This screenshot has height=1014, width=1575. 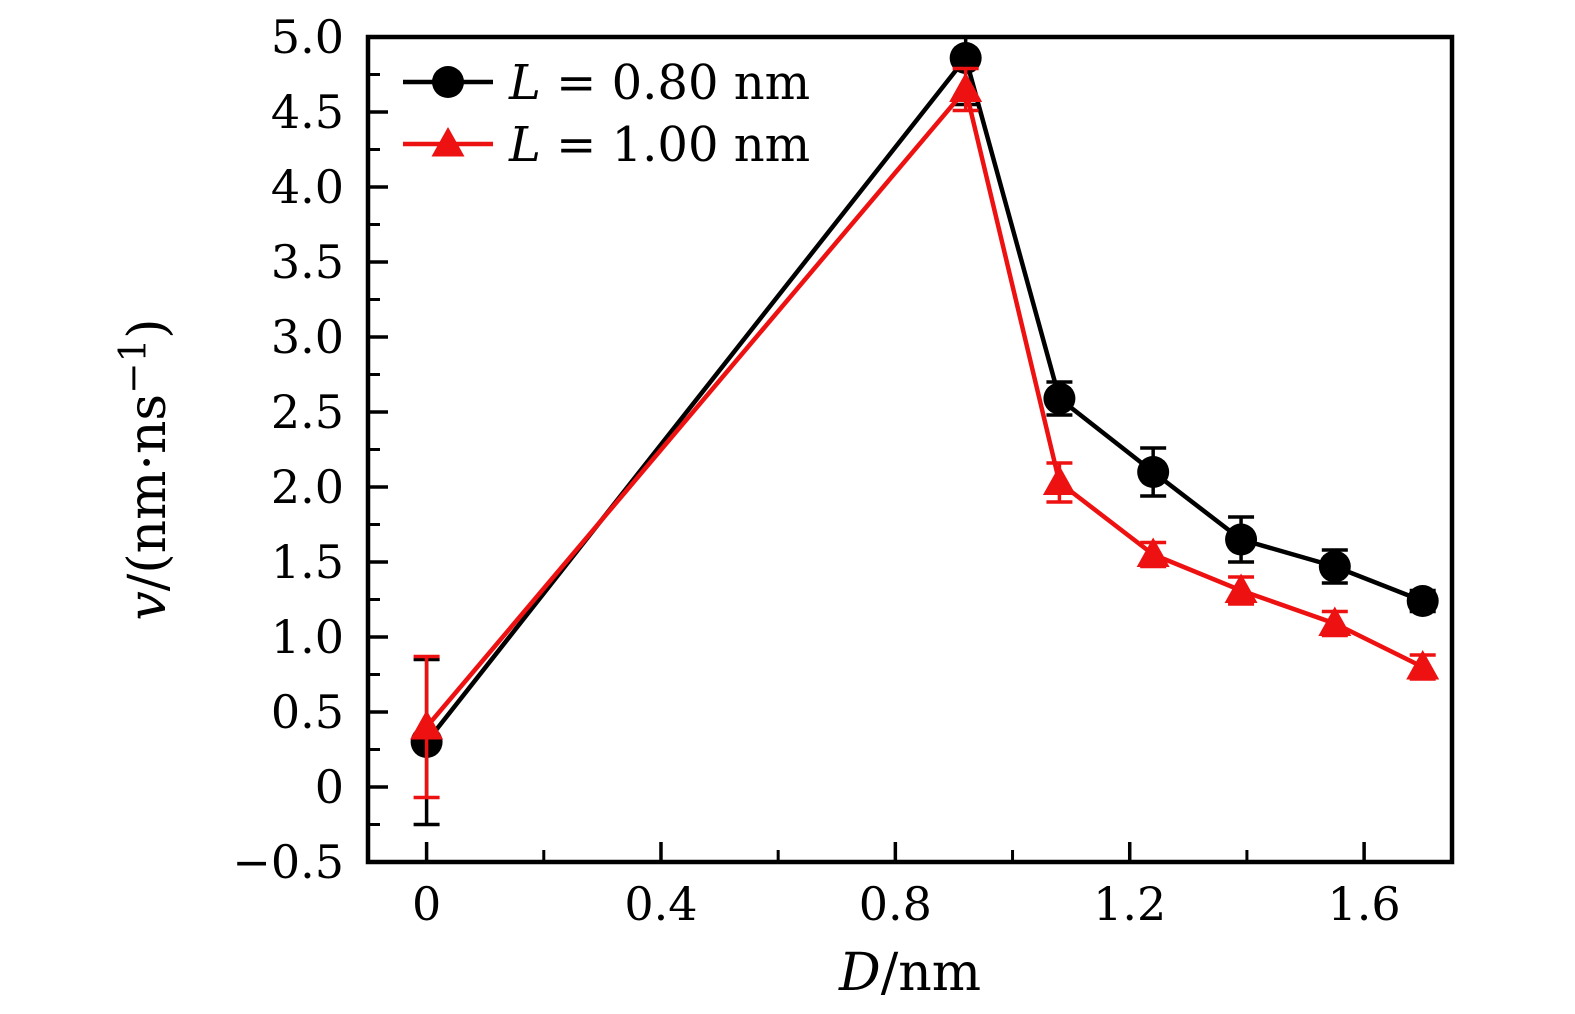 I want to click on x-axis-label-segment: D, so click(x=859, y=973).